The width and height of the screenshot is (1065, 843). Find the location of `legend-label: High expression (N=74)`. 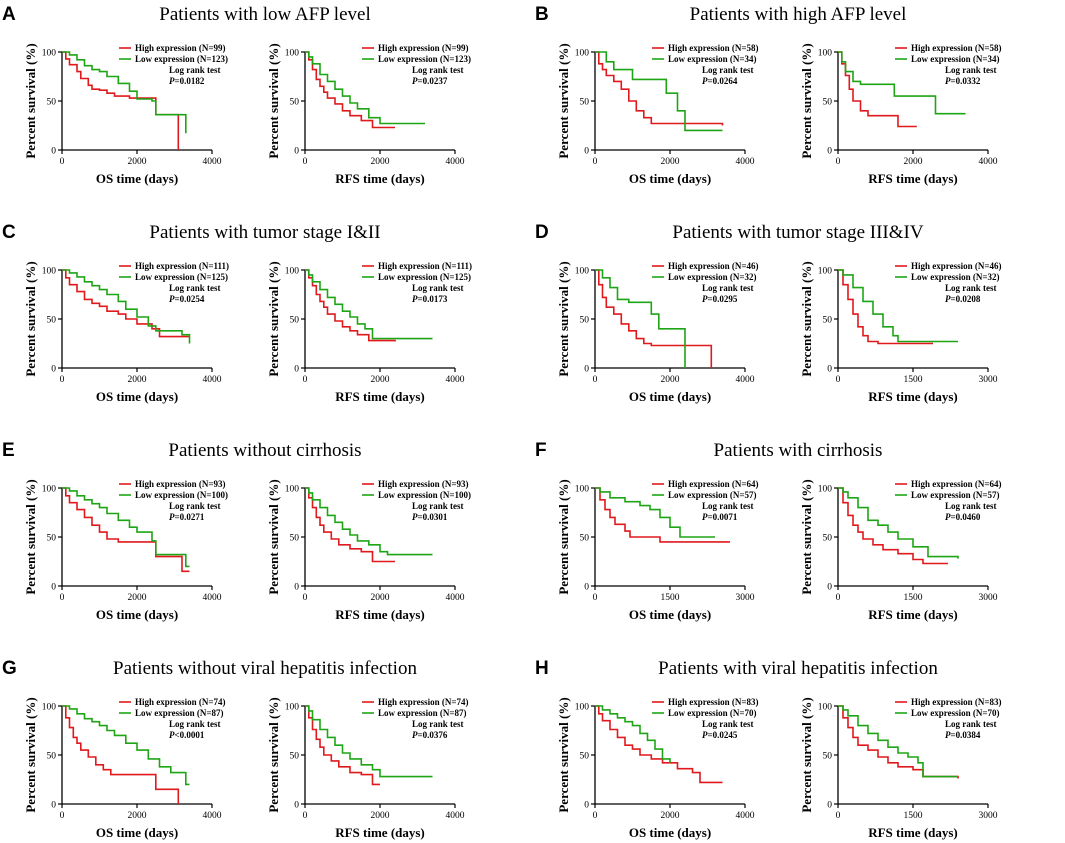

legend-label: High expression (N=74) is located at coordinates (180, 702).